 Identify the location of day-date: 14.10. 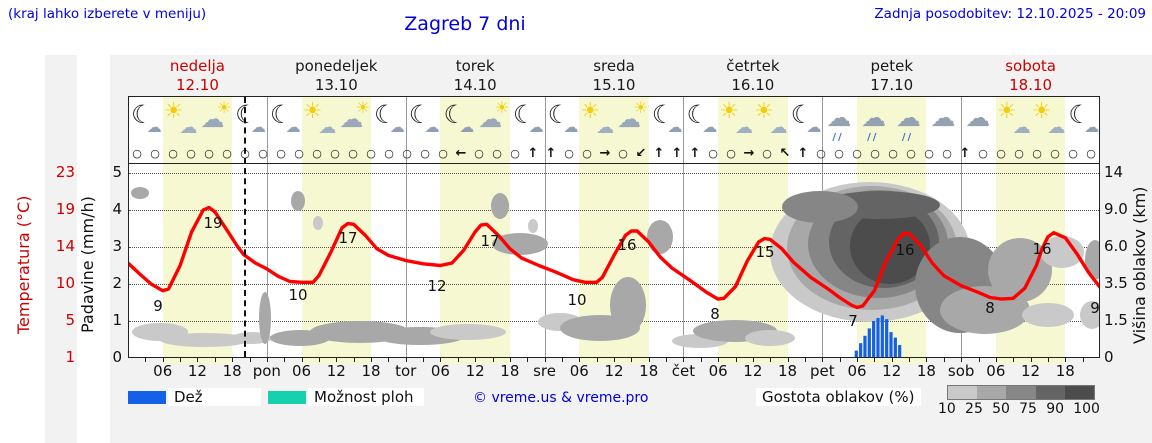
(475, 85).